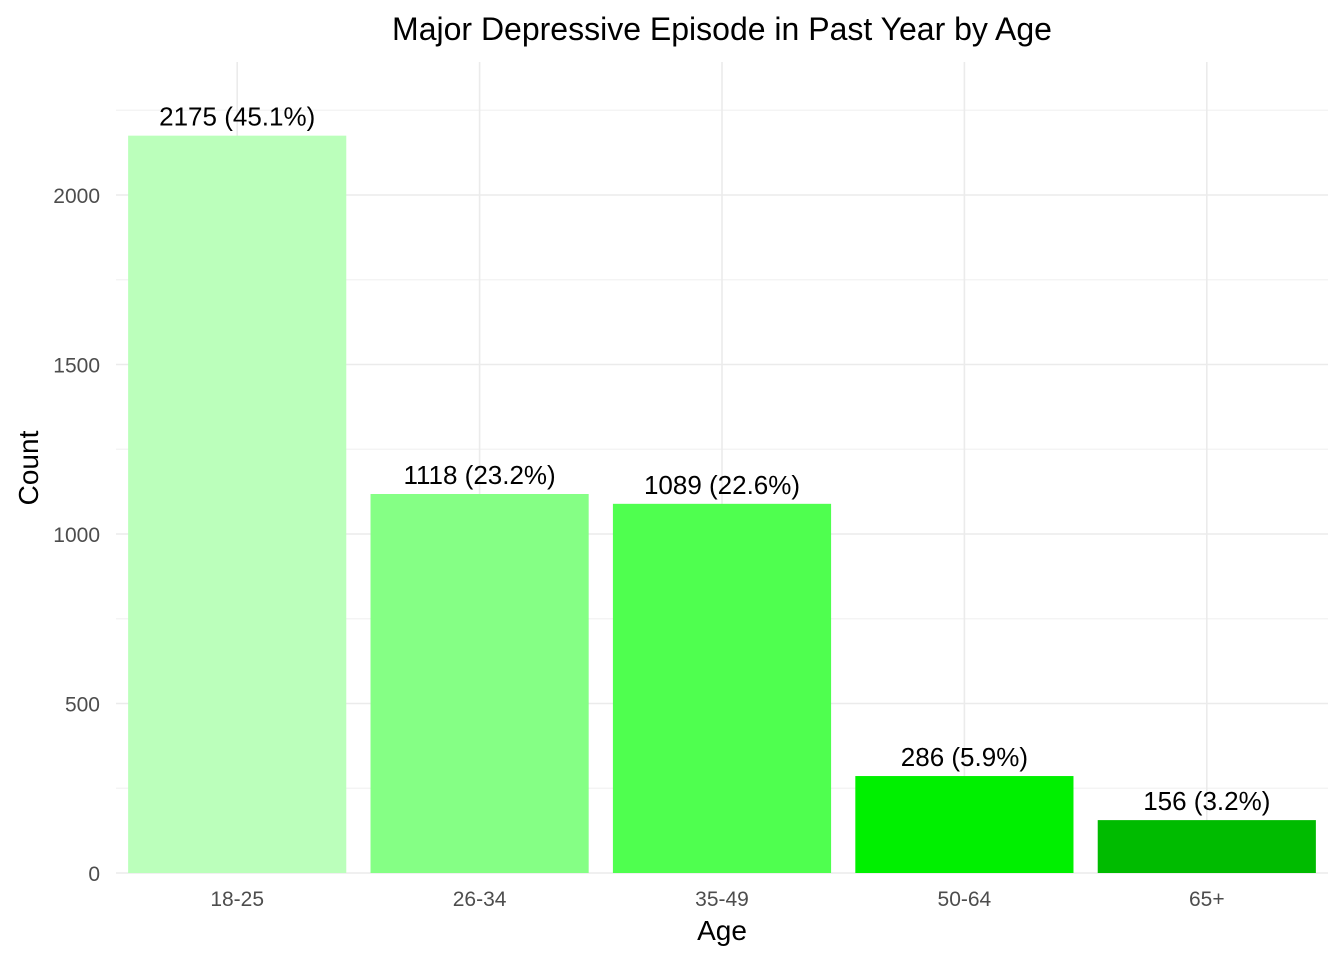 The height and width of the screenshot is (960, 1344). Describe the element at coordinates (479, 475) in the screenshot. I see `data-label: 1118 (23.2%)` at that location.